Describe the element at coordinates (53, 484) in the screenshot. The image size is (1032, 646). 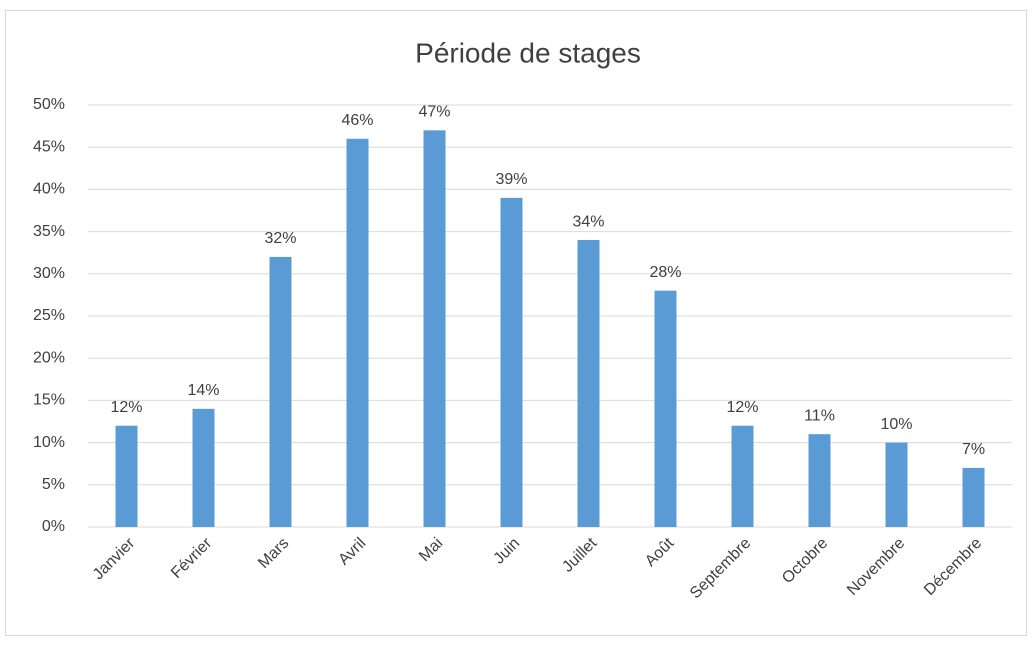
I see `y-tick-label: 5%` at that location.